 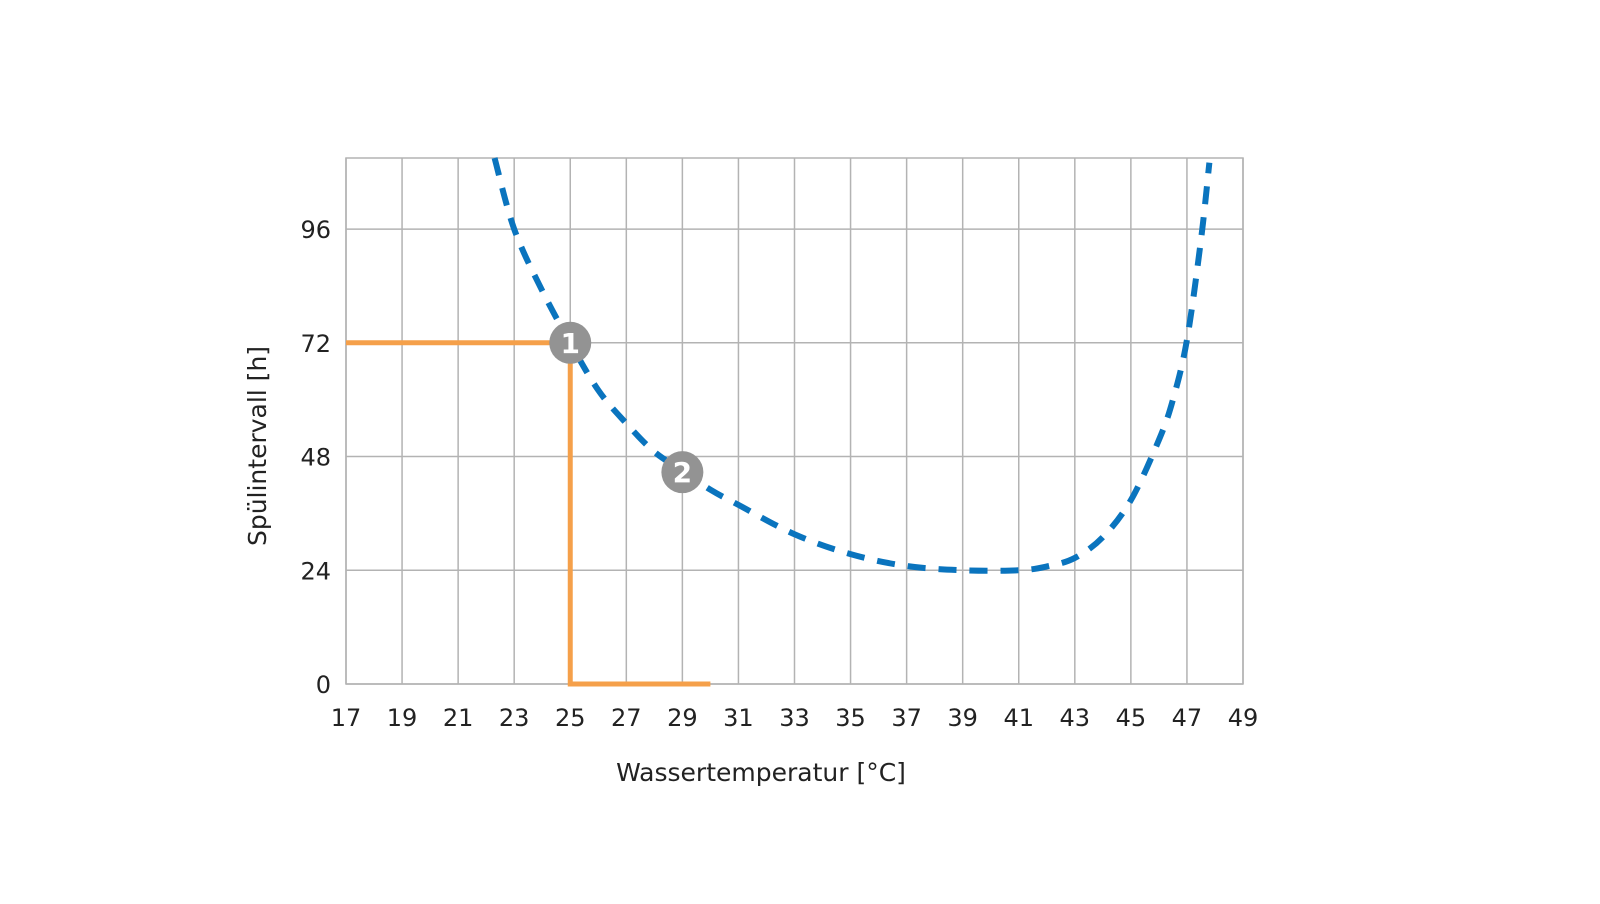 I want to click on x-axis-label: Wassertemperatur [°C], so click(x=761, y=772).